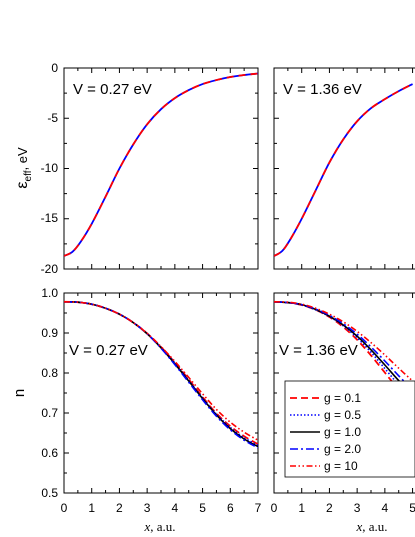 The width and height of the screenshot is (415, 537). What do you see at coordinates (22, 184) in the screenshot?
I see `y-axis-symbol: ε` at bounding box center [22, 184].